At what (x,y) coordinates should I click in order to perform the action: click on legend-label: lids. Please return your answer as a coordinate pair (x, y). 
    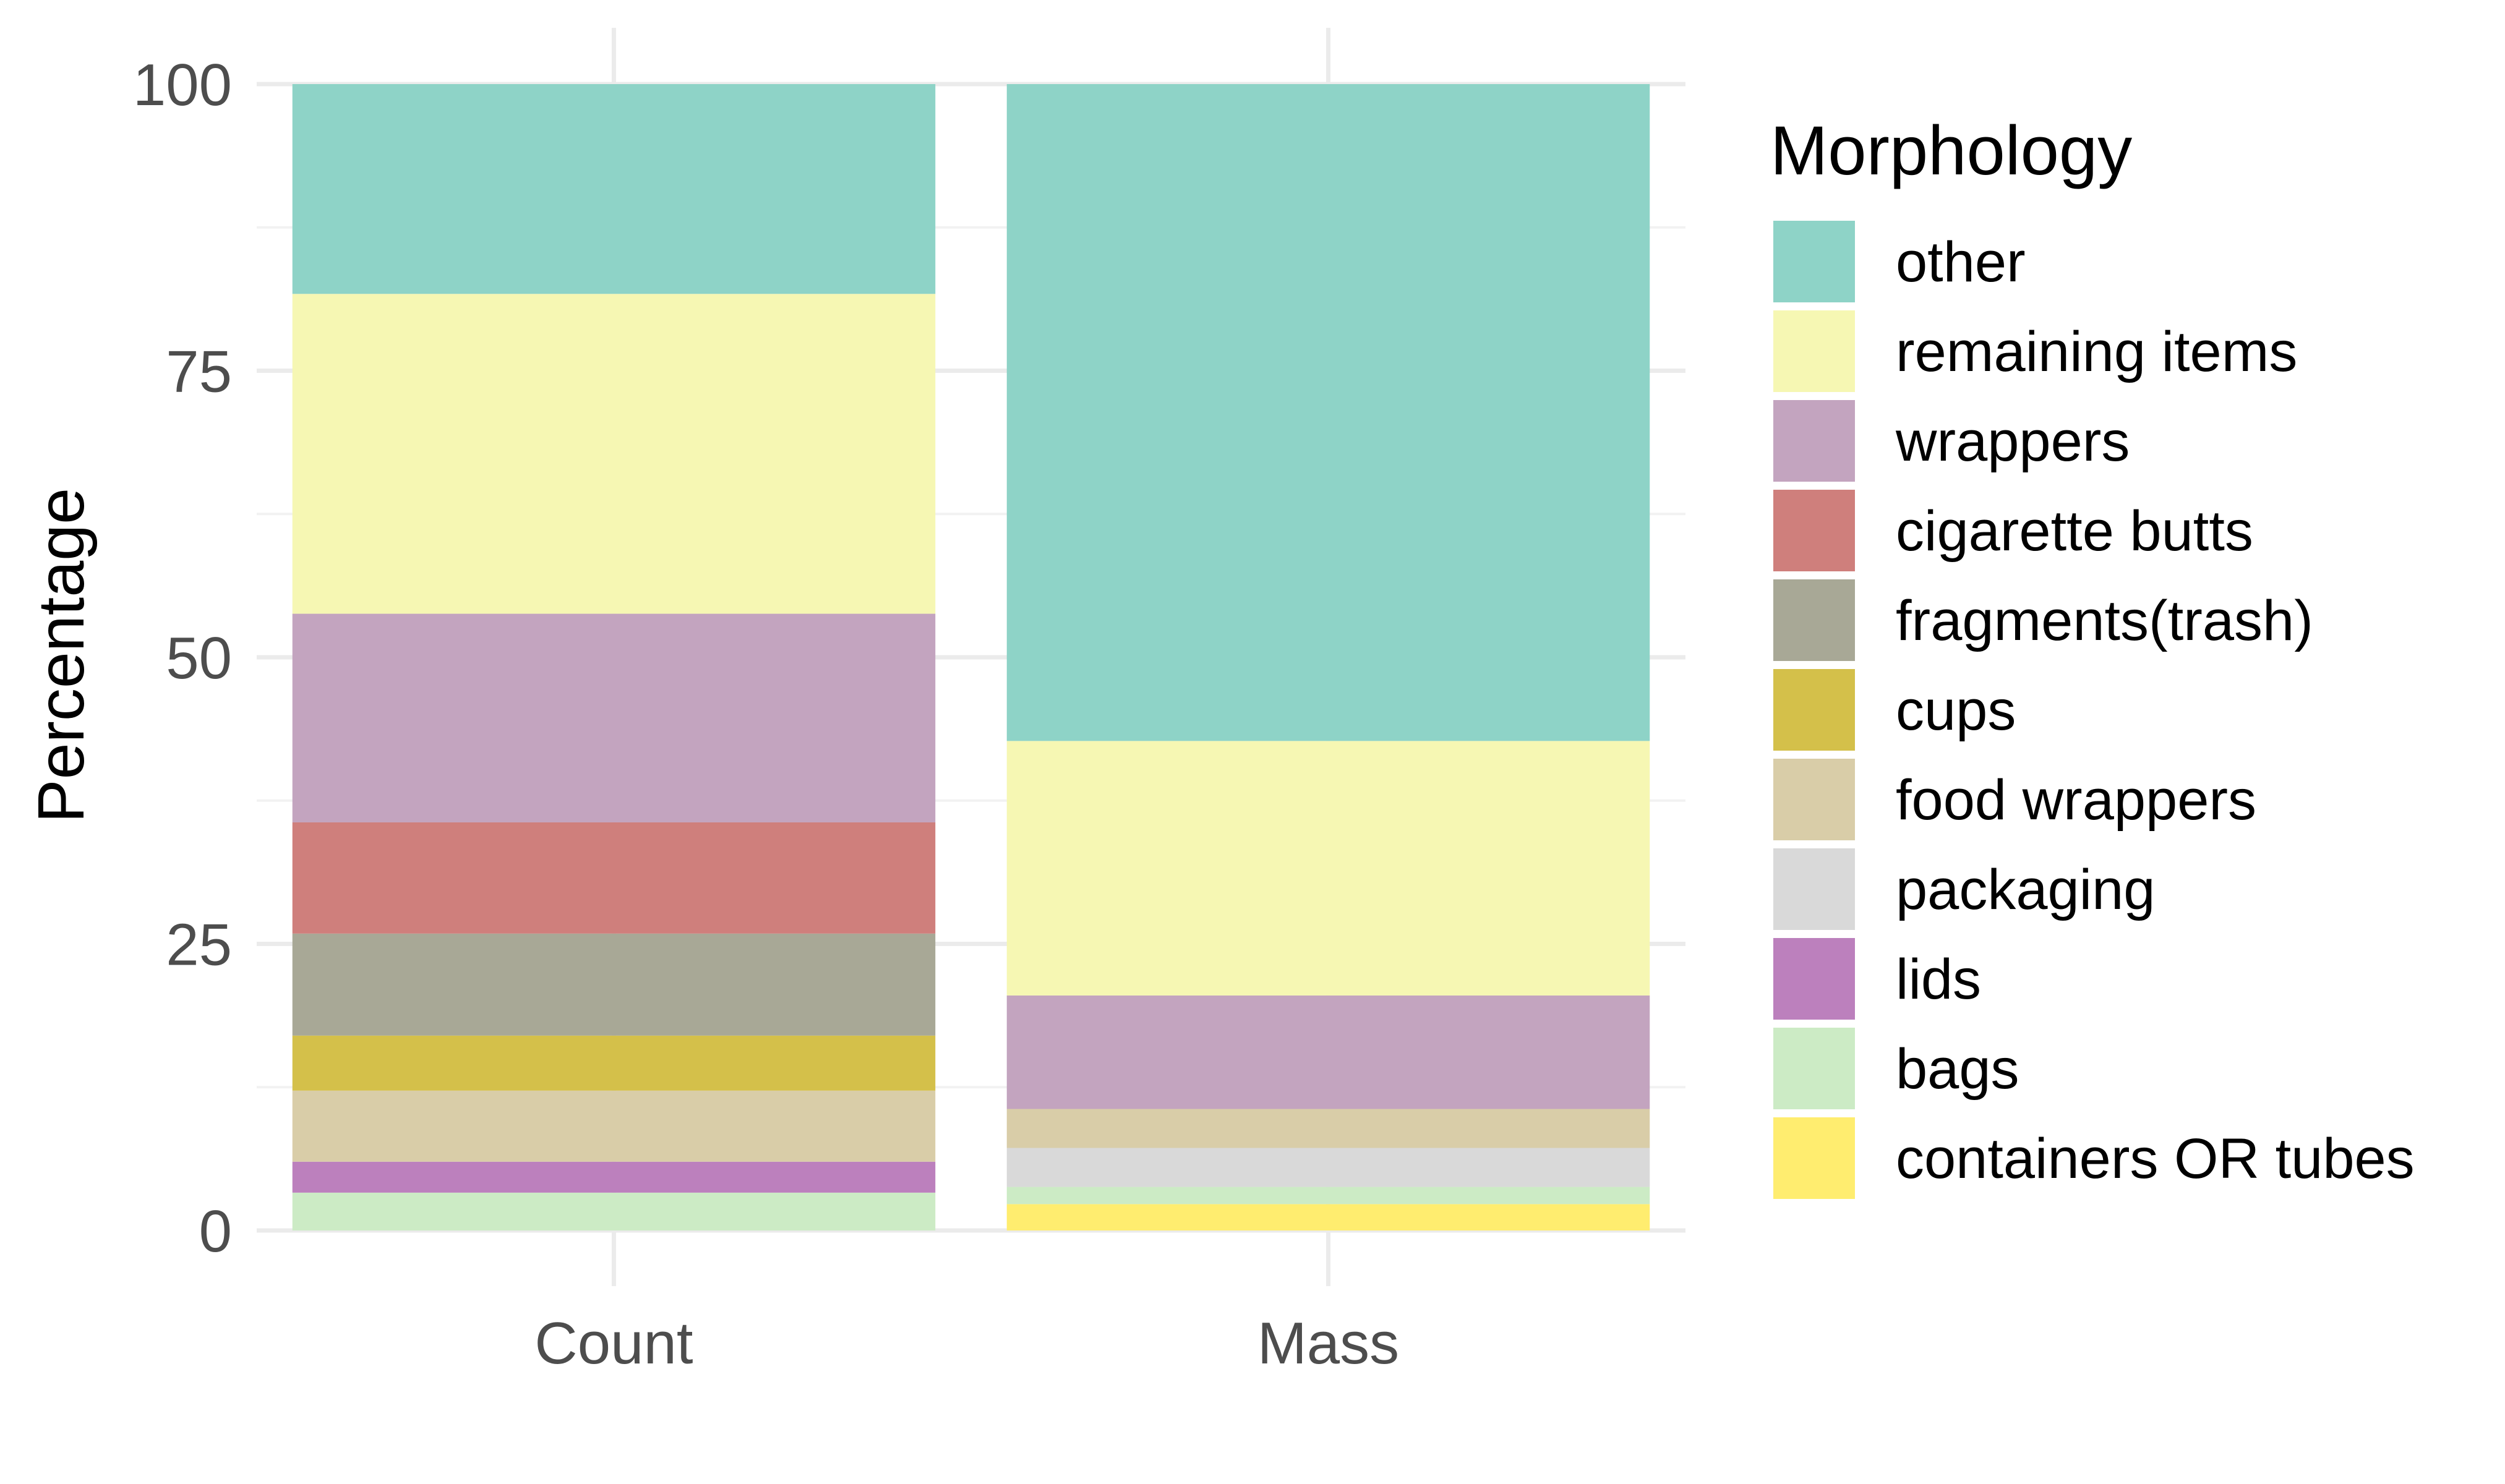
    Looking at the image, I should click on (1938, 979).